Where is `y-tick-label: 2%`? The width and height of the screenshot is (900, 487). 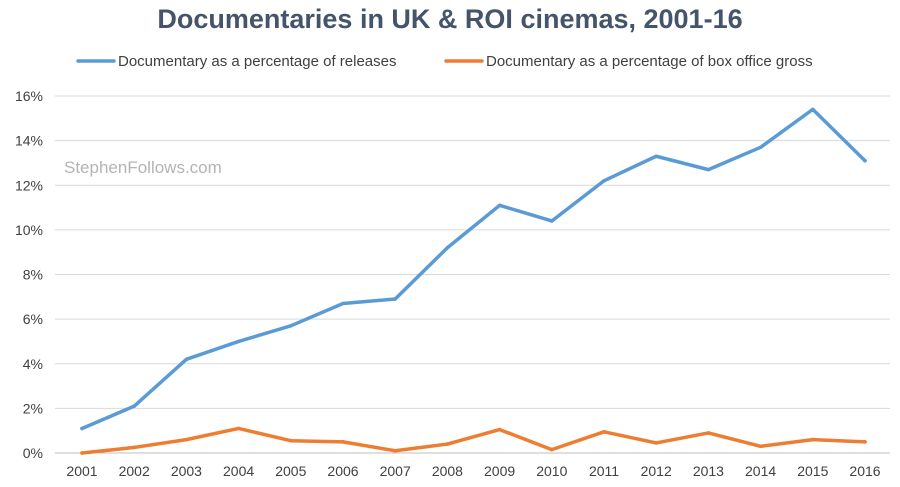 y-tick-label: 2% is located at coordinates (33, 408).